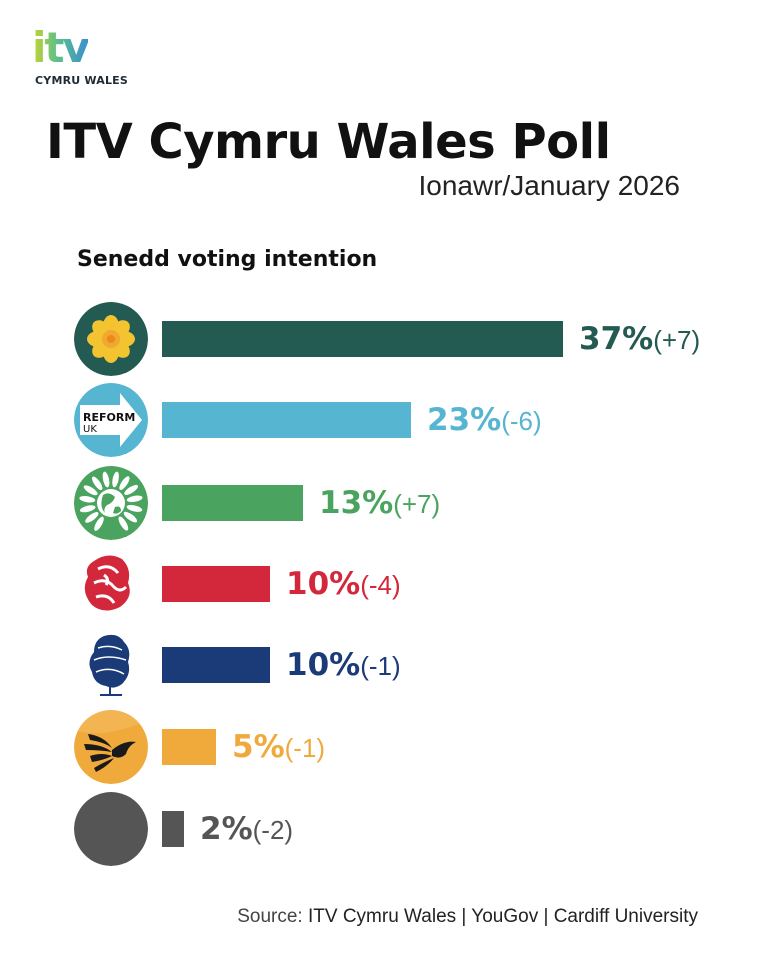 The height and width of the screenshot is (959, 768). What do you see at coordinates (384, 748) in the screenshot?
I see `bar-row-liberal-democrats: 5%(-1)` at bounding box center [384, 748].